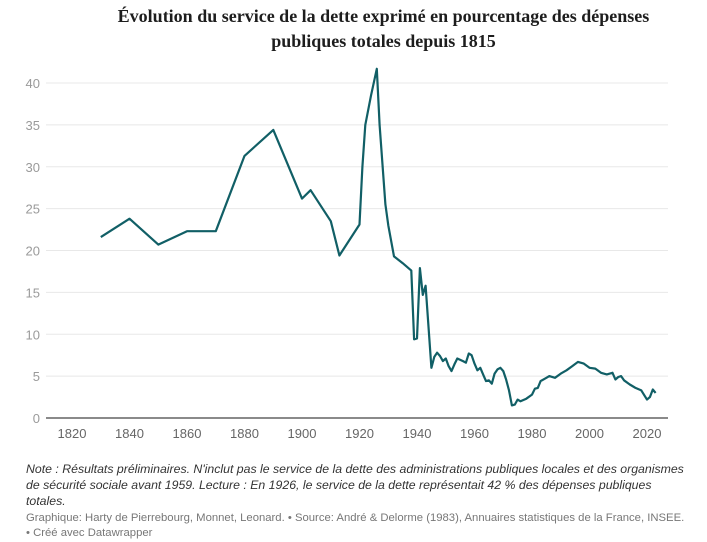 The width and height of the screenshot is (707, 542). Describe the element at coordinates (187, 433) in the screenshot. I see `x-tick-label: 1860` at that location.